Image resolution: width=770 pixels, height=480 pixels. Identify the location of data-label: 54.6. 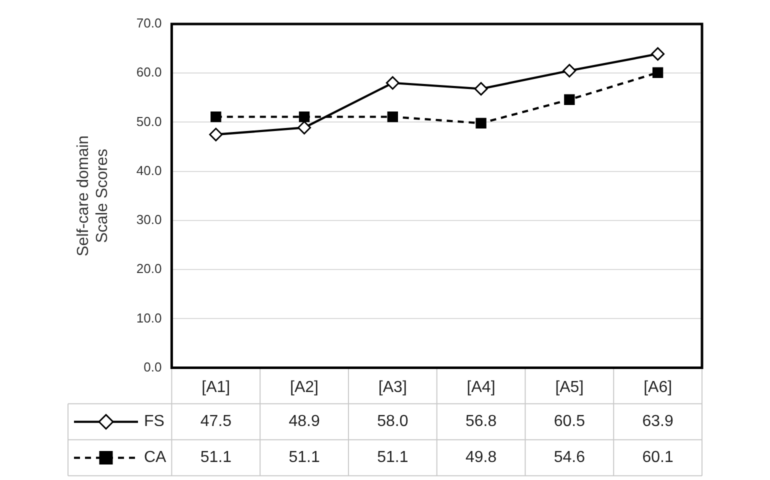
(570, 457).